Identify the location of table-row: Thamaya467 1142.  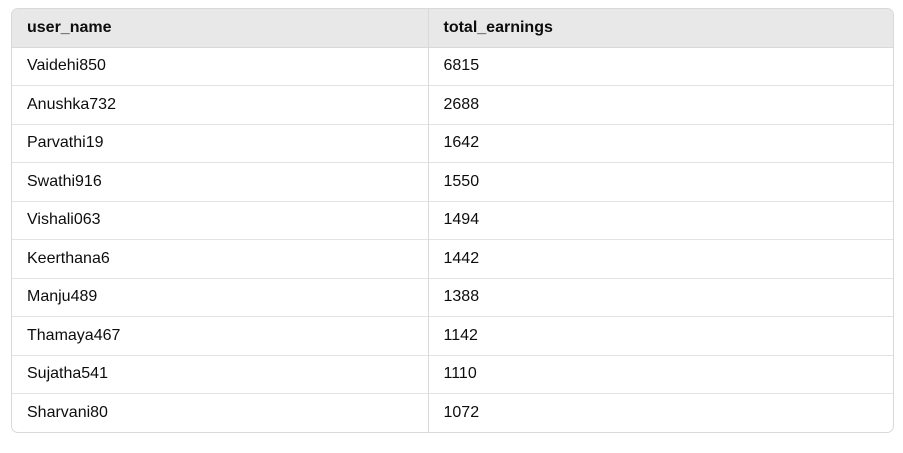
(452, 335).